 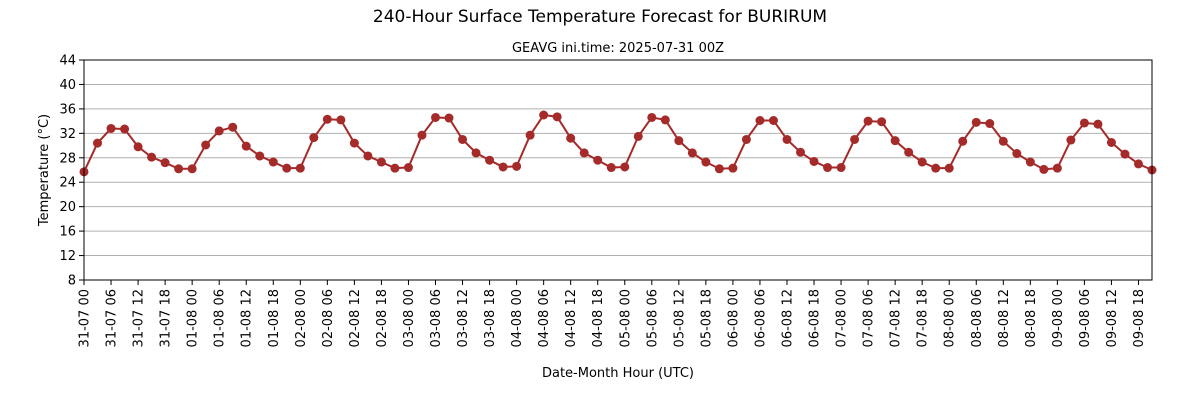 What do you see at coordinates (72, 281) in the screenshot?
I see `y-tick-label: 8` at bounding box center [72, 281].